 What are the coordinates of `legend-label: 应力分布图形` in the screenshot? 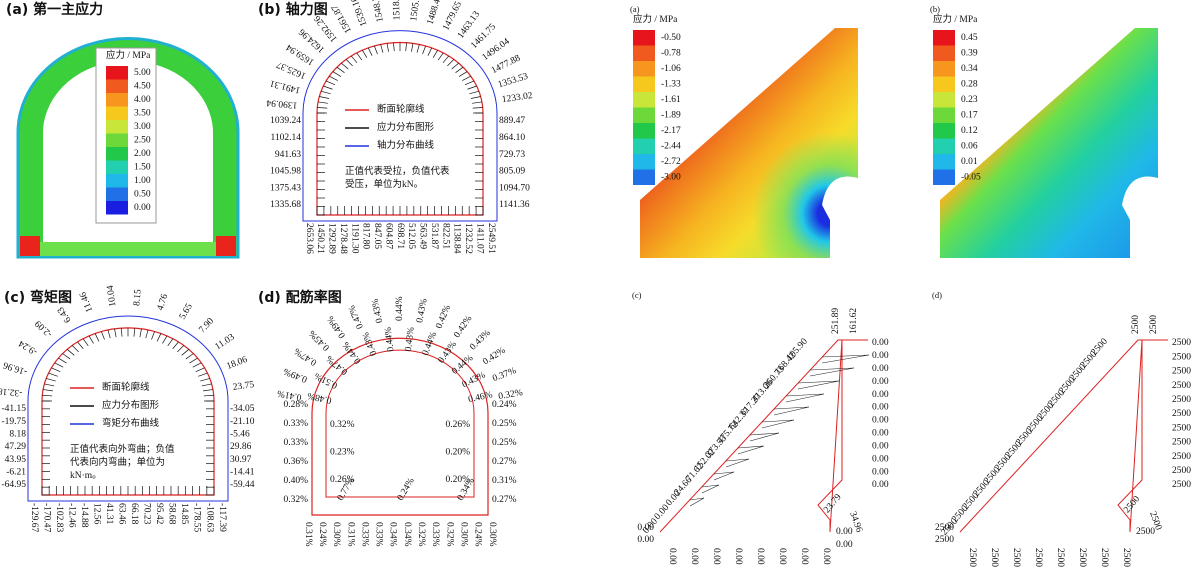 It's located at (131, 405).